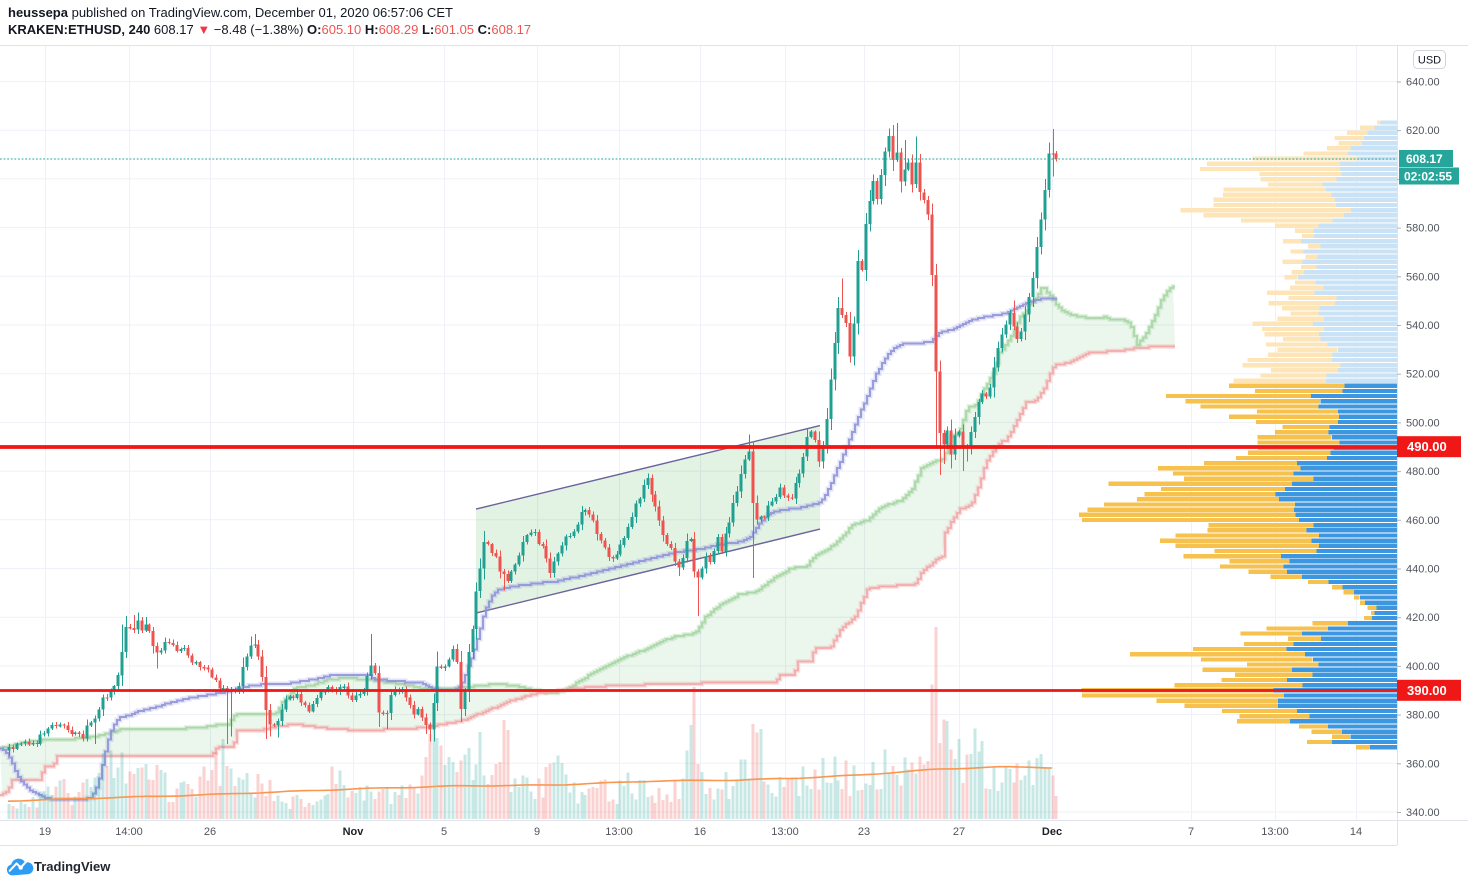  Describe the element at coordinates (1423, 131) in the screenshot. I see `svg-text: 620.00` at that location.